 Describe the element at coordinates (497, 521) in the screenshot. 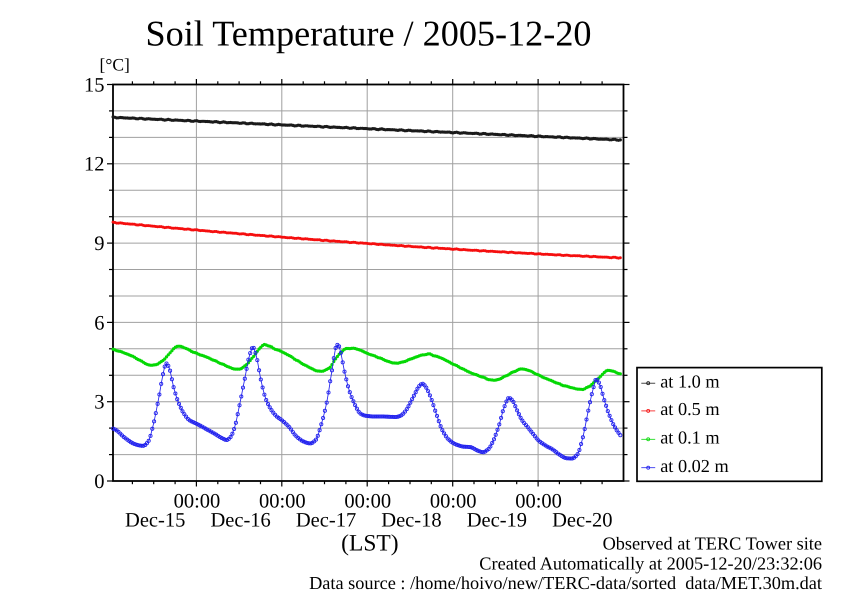

I see `svg-text: Dec-19` at that location.